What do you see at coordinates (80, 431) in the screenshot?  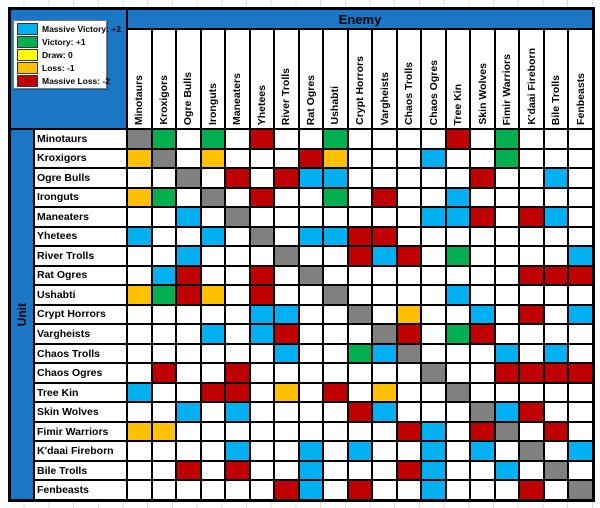 I see `row-header-fimir-warriors: Fimir Warriors` at bounding box center [80, 431].